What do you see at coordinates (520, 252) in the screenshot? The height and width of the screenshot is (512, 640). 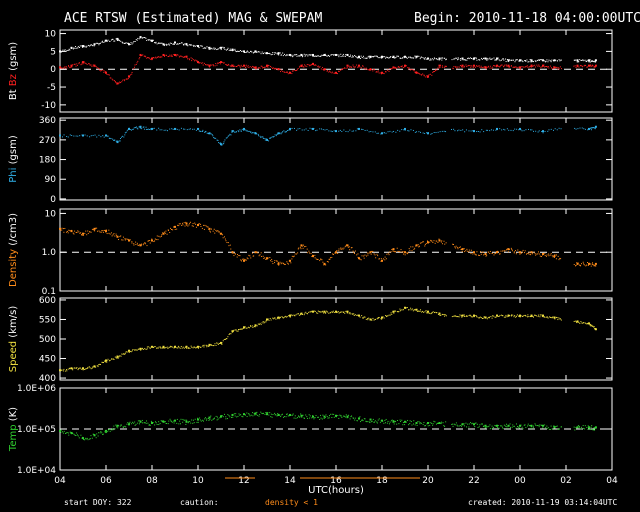 I see `density-data-point` at bounding box center [520, 252].